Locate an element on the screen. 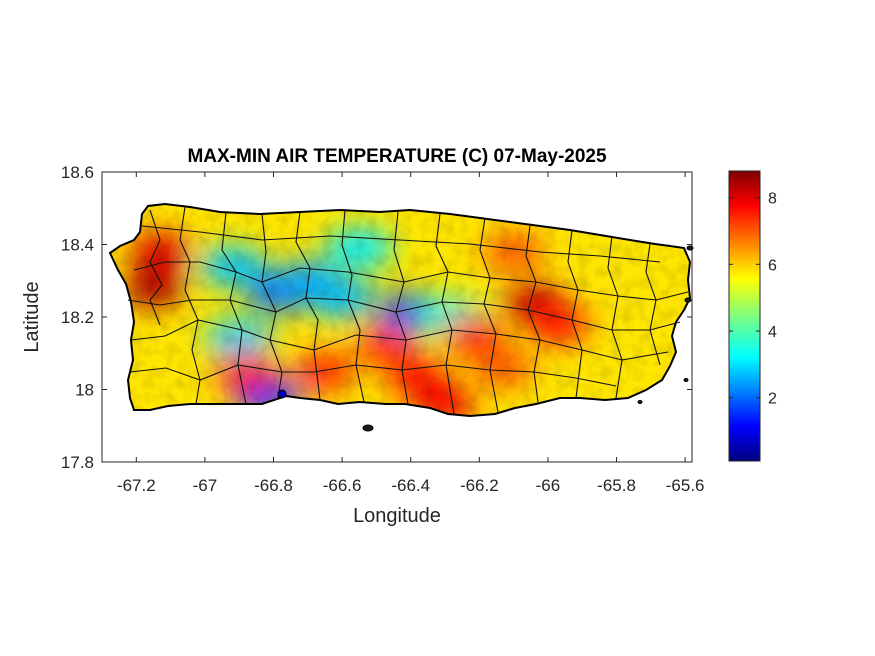 The height and width of the screenshot is (656, 875). y-tick-label: 17.8 is located at coordinates (77, 462).